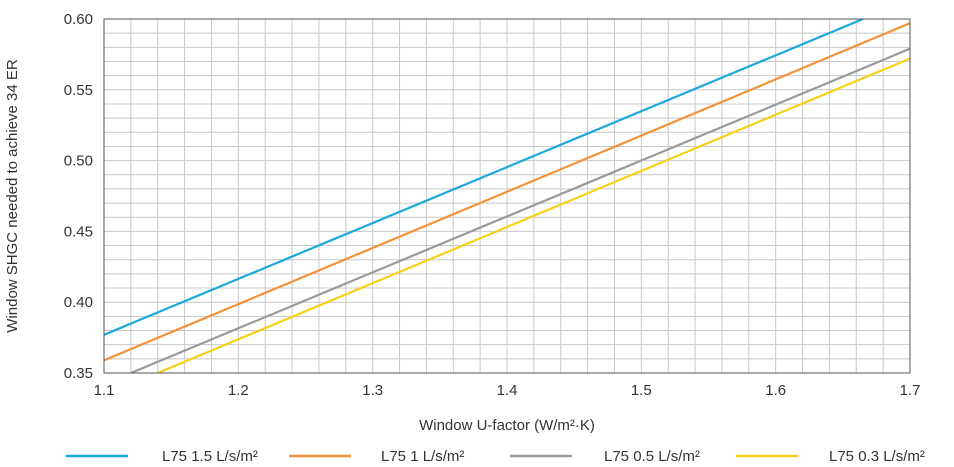 The width and height of the screenshot is (954, 467). I want to click on y-tick-label: 0.45, so click(78, 231).